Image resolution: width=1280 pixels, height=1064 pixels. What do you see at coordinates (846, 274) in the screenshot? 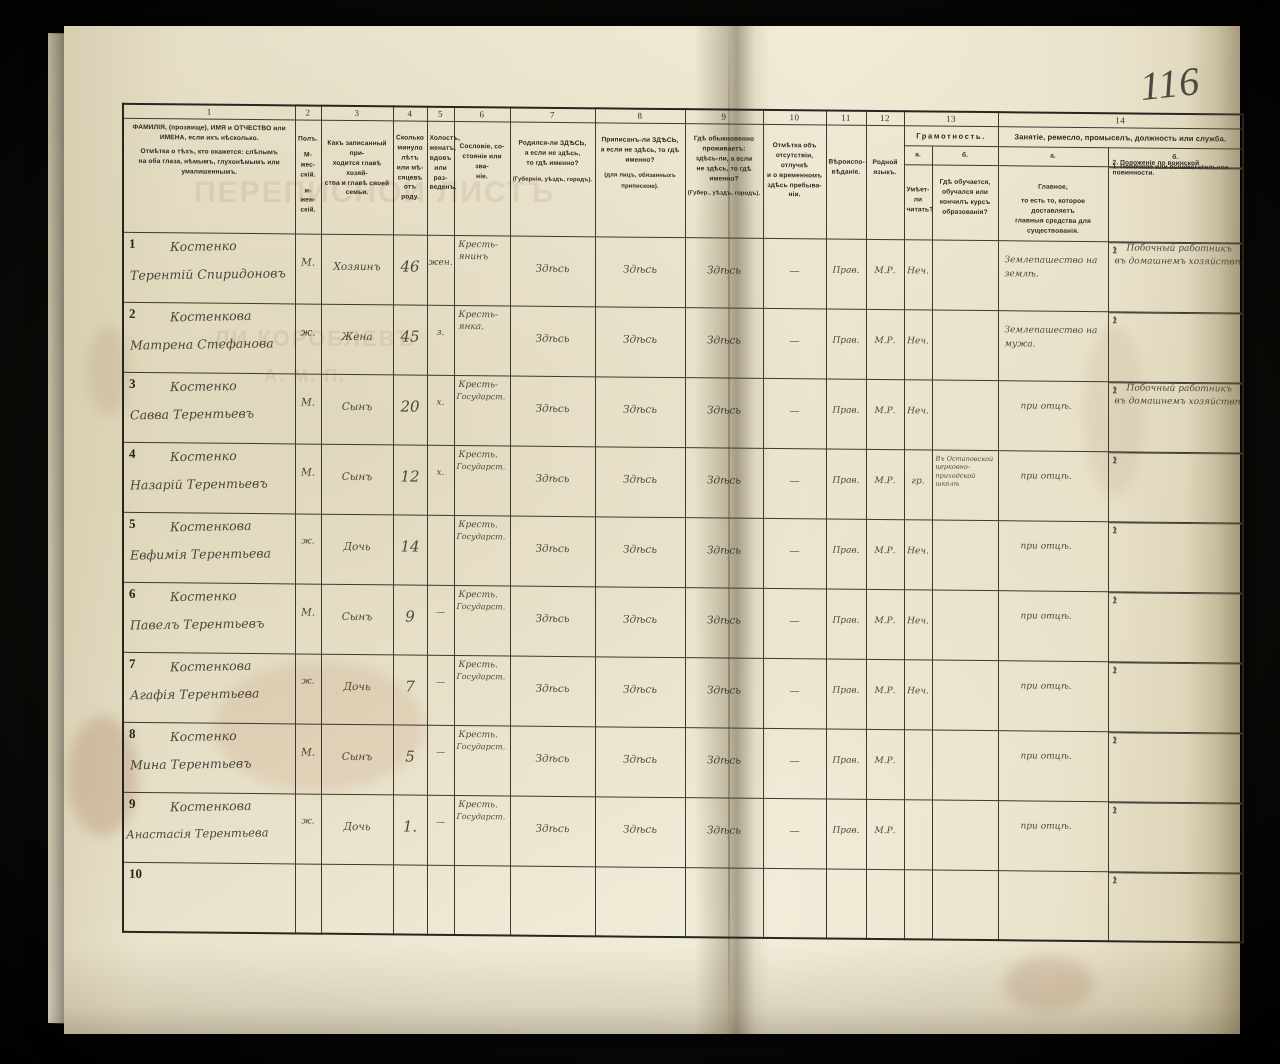
I see `cell-religion-1: Прав.` at bounding box center [846, 274].